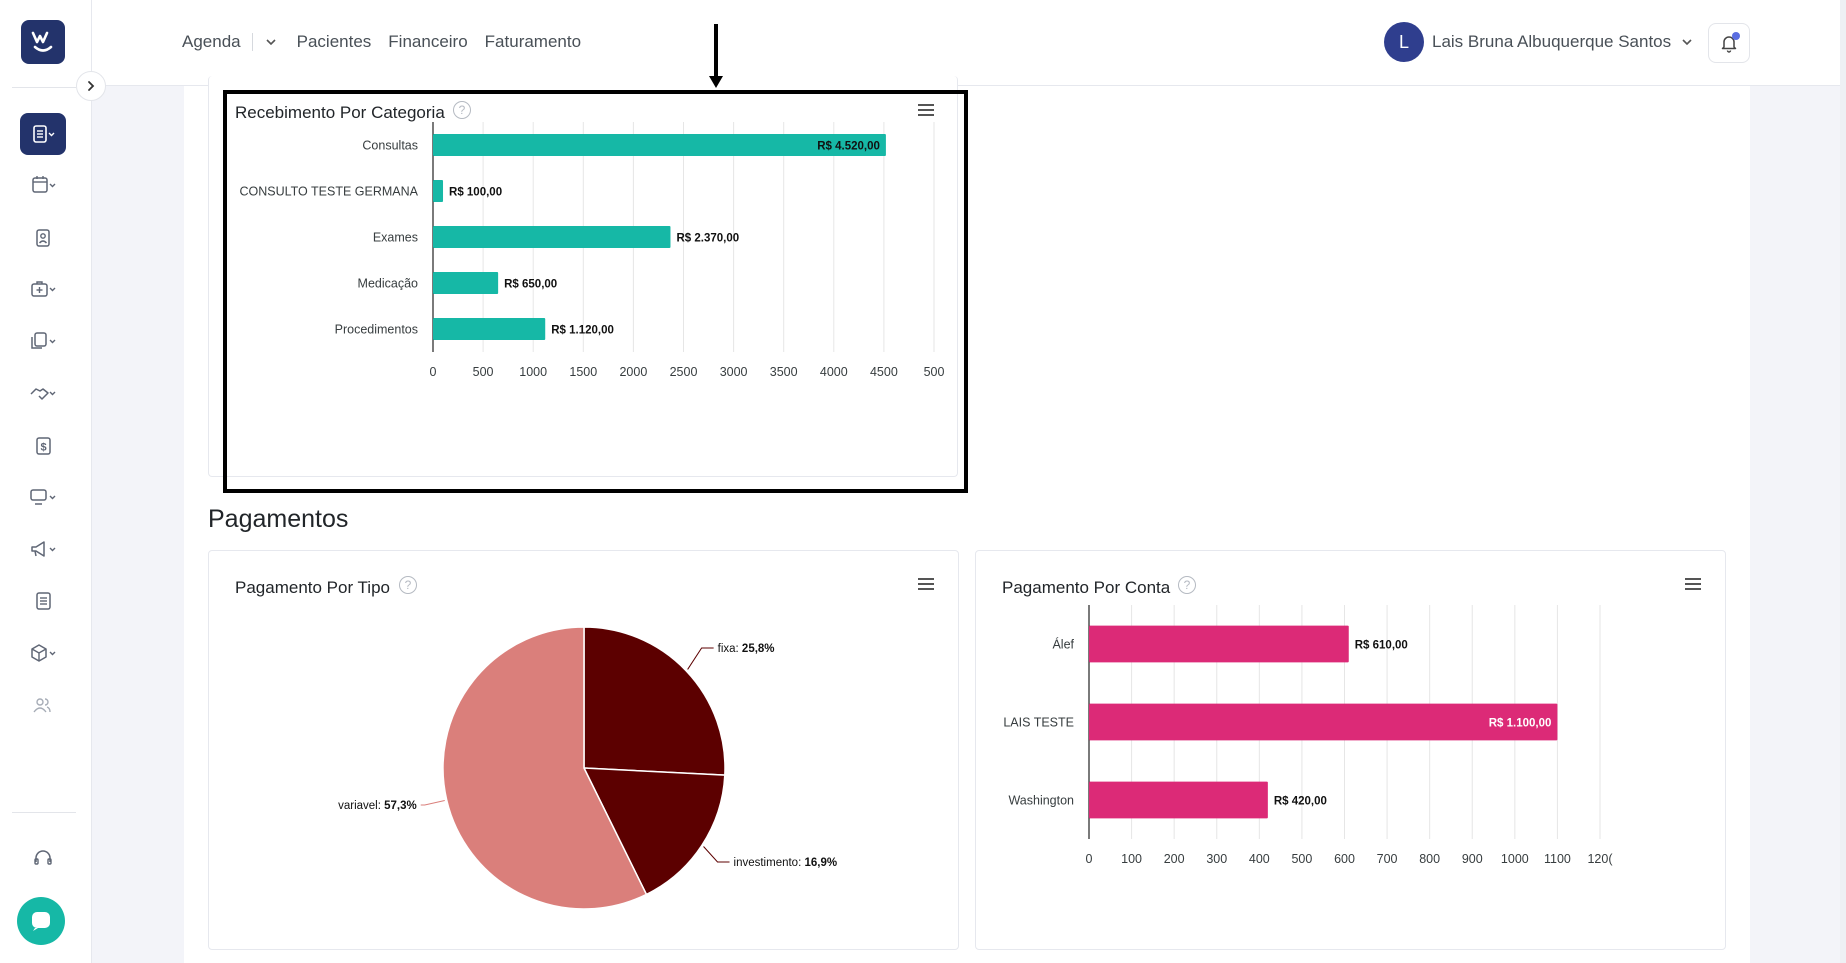  What do you see at coordinates (848, 147) in the screenshot?
I see `data-label: R$ 4.520,00` at bounding box center [848, 147].